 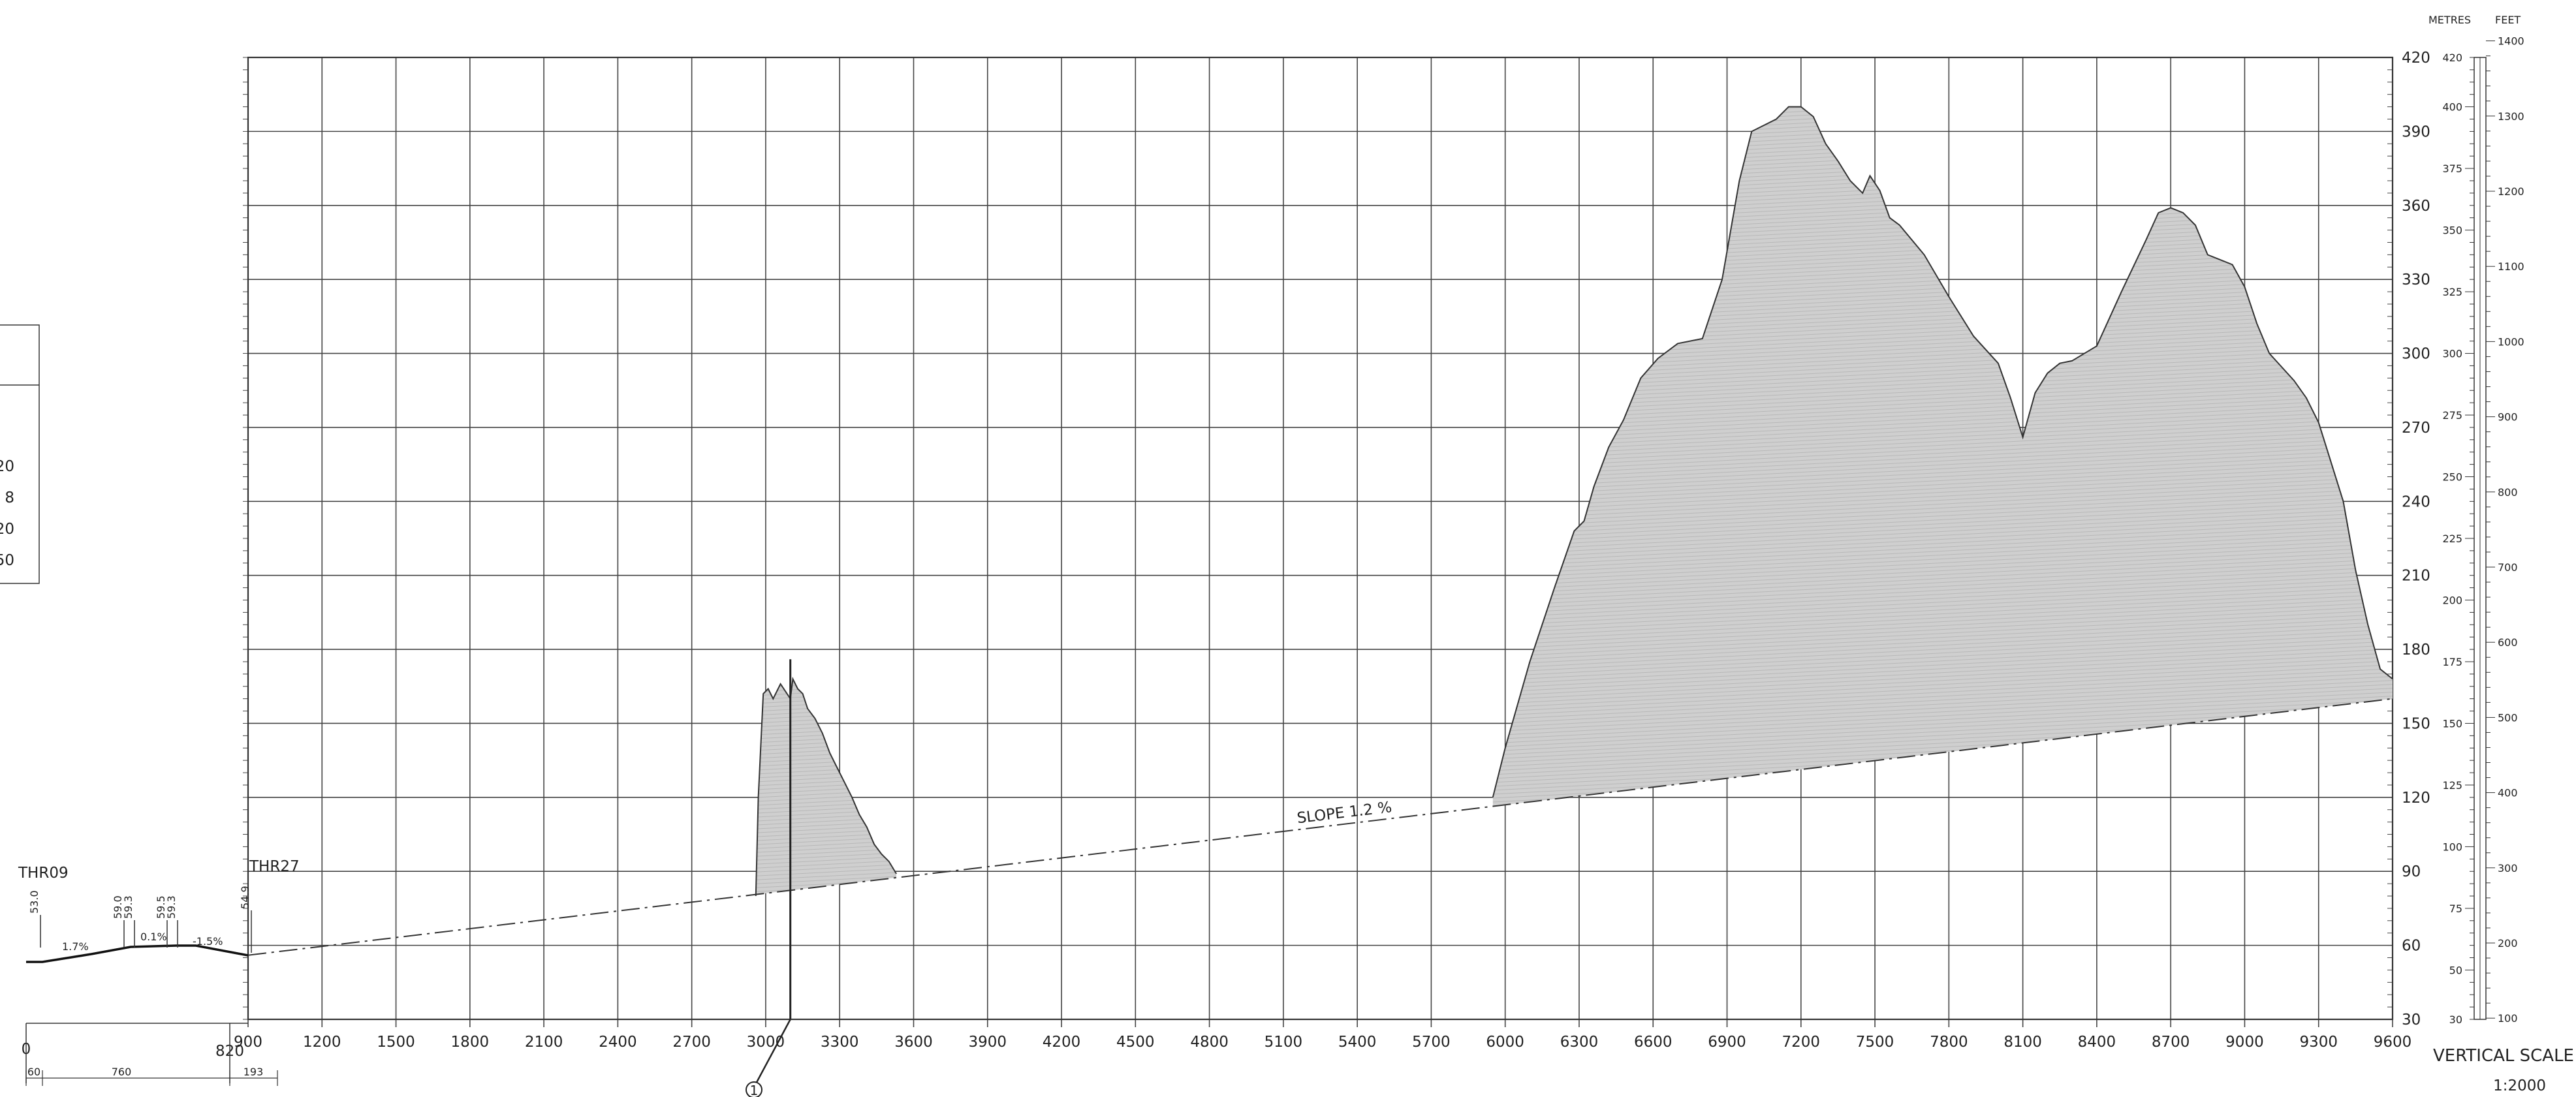 What do you see at coordinates (2097, 1042) in the screenshot?
I see `x-tick-label: 8400` at bounding box center [2097, 1042].